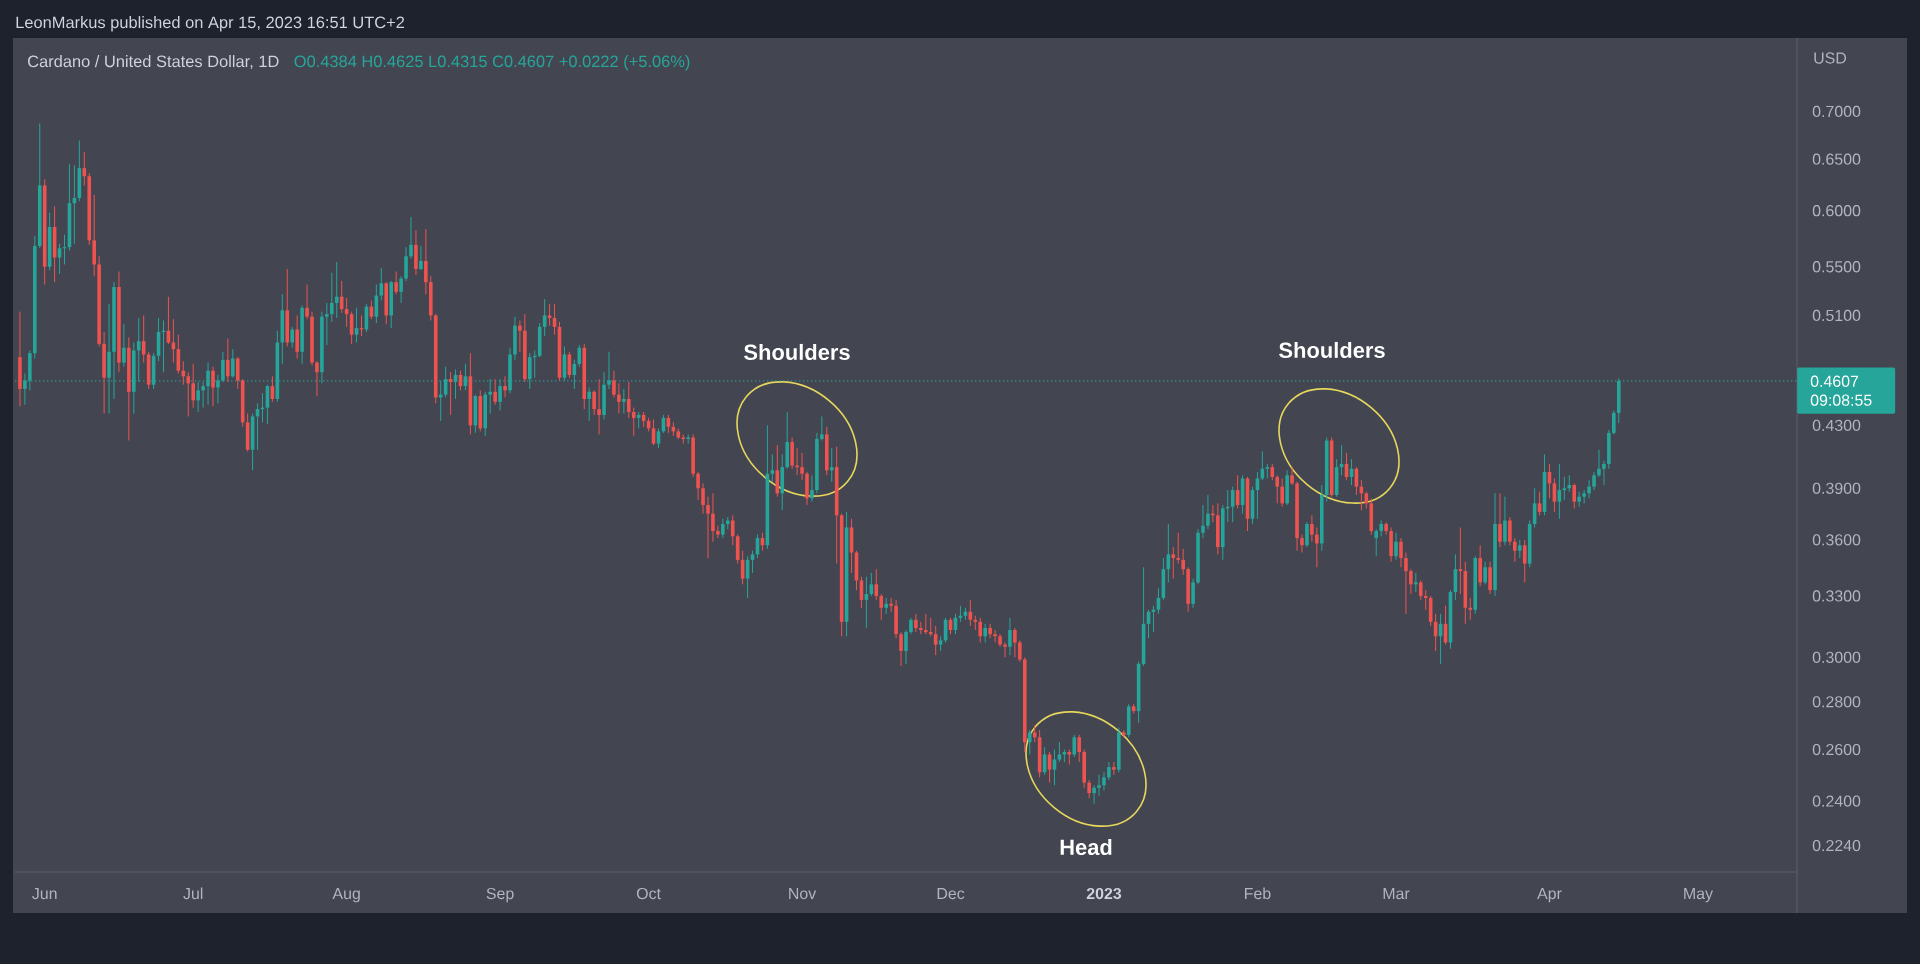  I want to click on x-tick-label: Apr, so click(1549, 895).